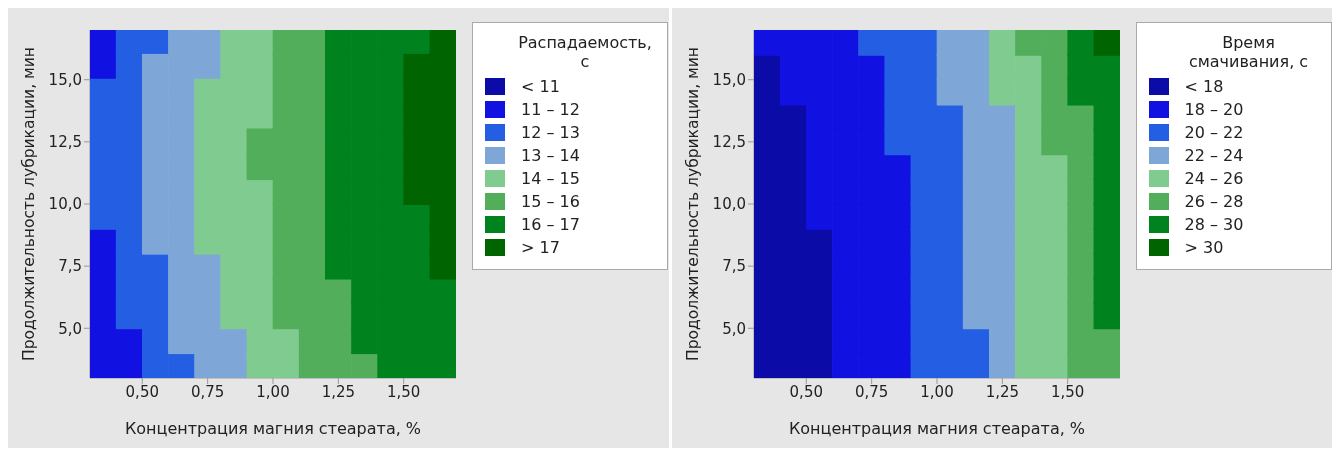  What do you see at coordinates (550, 109) in the screenshot?
I see `legend-label: 11 – 12` at bounding box center [550, 109].